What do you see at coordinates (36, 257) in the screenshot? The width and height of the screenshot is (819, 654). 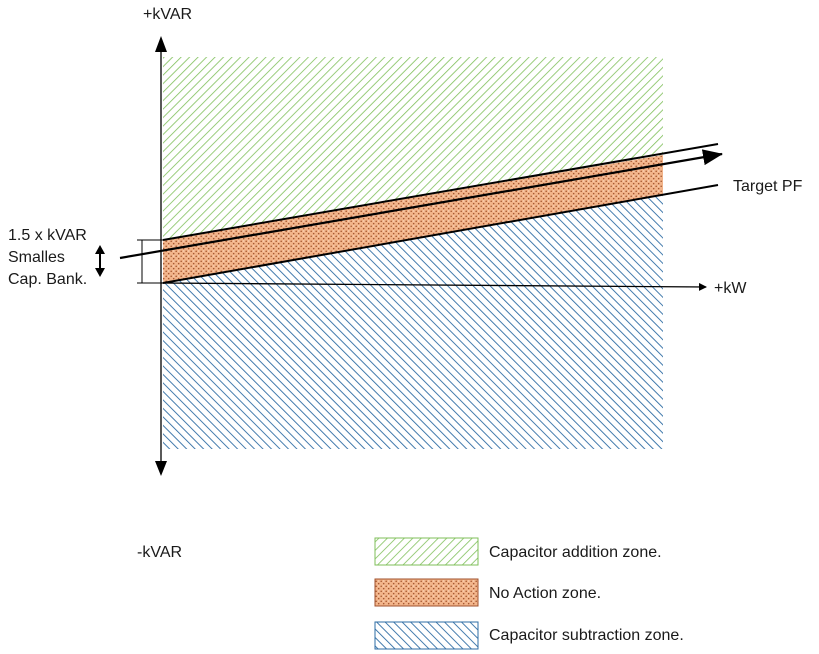 I see `band-label-line-2: Smalles` at bounding box center [36, 257].